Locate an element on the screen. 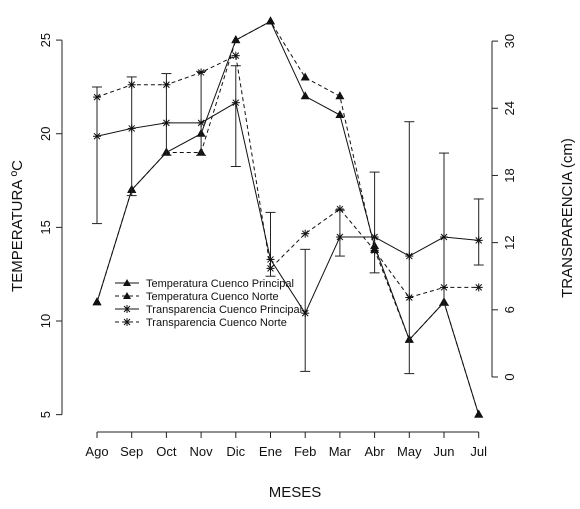 The height and width of the screenshot is (509, 580). legend-label: Transparencia Cuenco Norte is located at coordinates (216, 323).